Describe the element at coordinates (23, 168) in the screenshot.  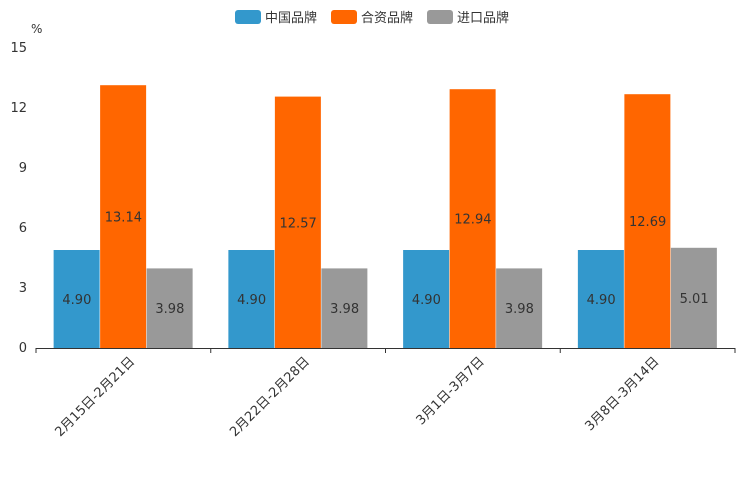
I see `y-tick-label: 9` at that location.